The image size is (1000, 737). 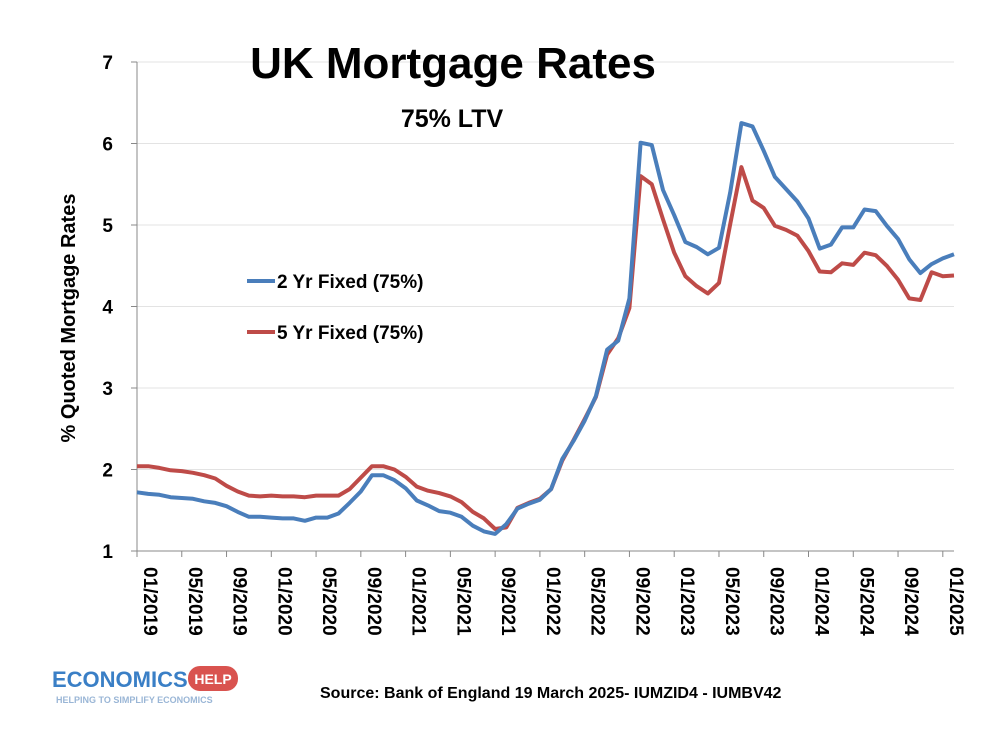 I want to click on logo-badge, so click(x=213, y=678).